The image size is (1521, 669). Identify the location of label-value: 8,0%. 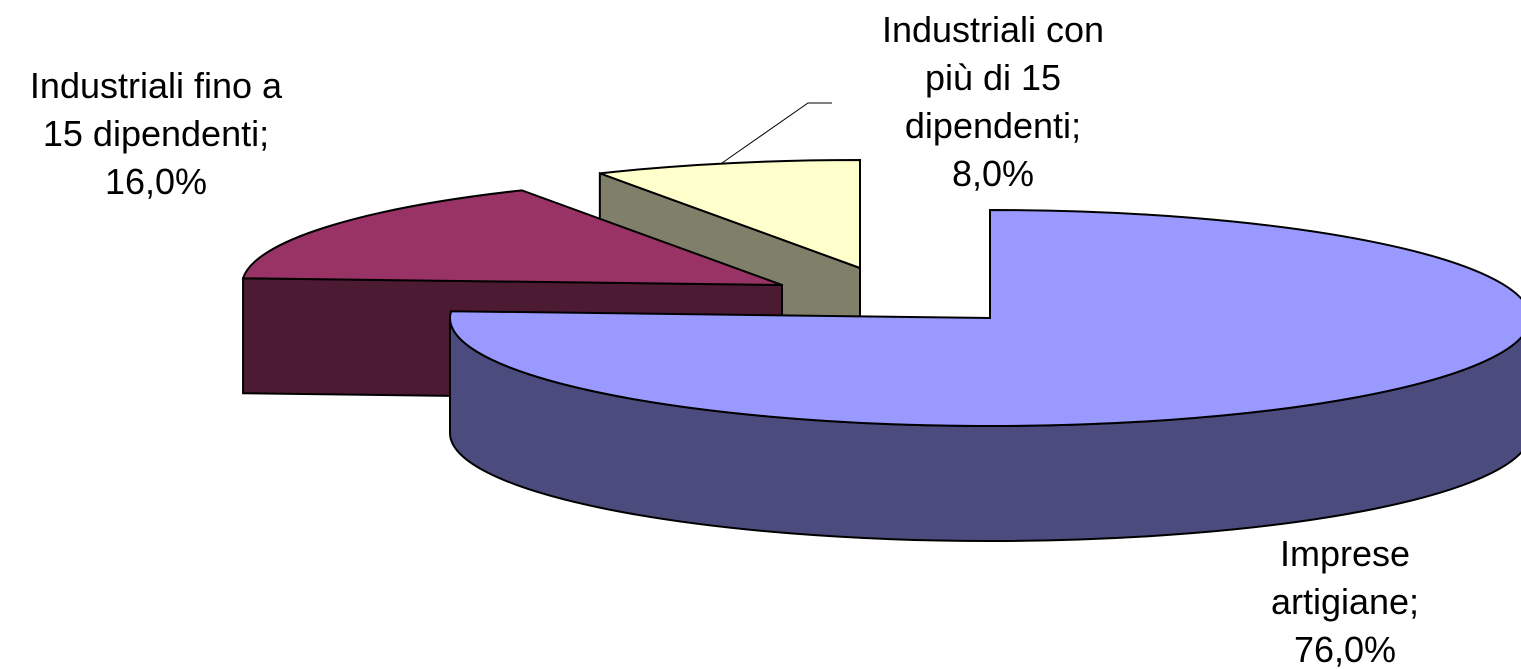
(993, 173).